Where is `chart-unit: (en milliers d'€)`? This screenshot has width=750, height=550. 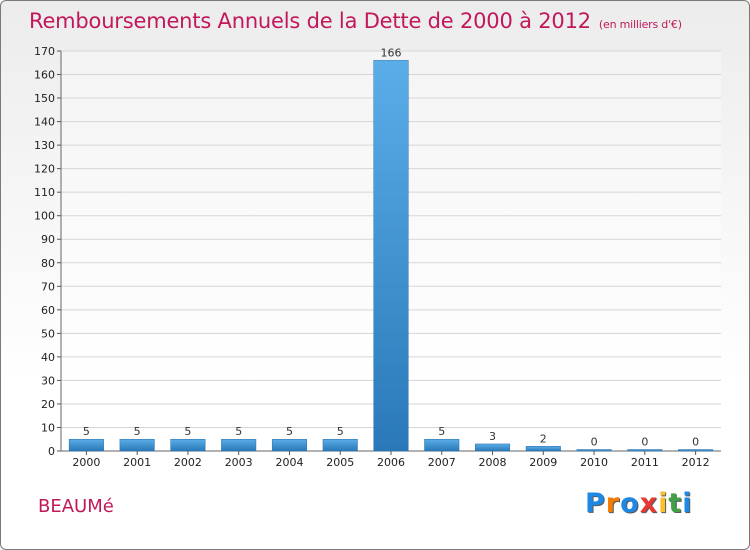 chart-unit: (en milliers d'€) is located at coordinates (640, 24).